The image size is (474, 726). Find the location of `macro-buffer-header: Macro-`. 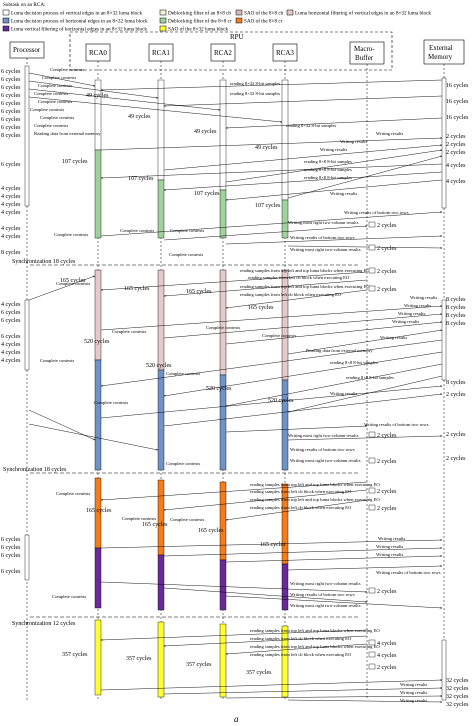

macro-buffer-header: Macro- is located at coordinates (364, 49).